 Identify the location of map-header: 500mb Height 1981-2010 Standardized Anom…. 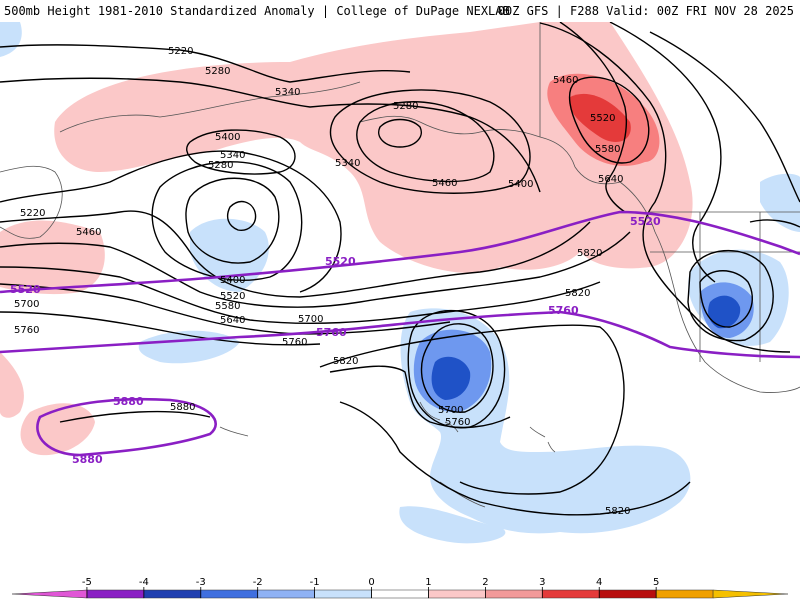
(400, 11).